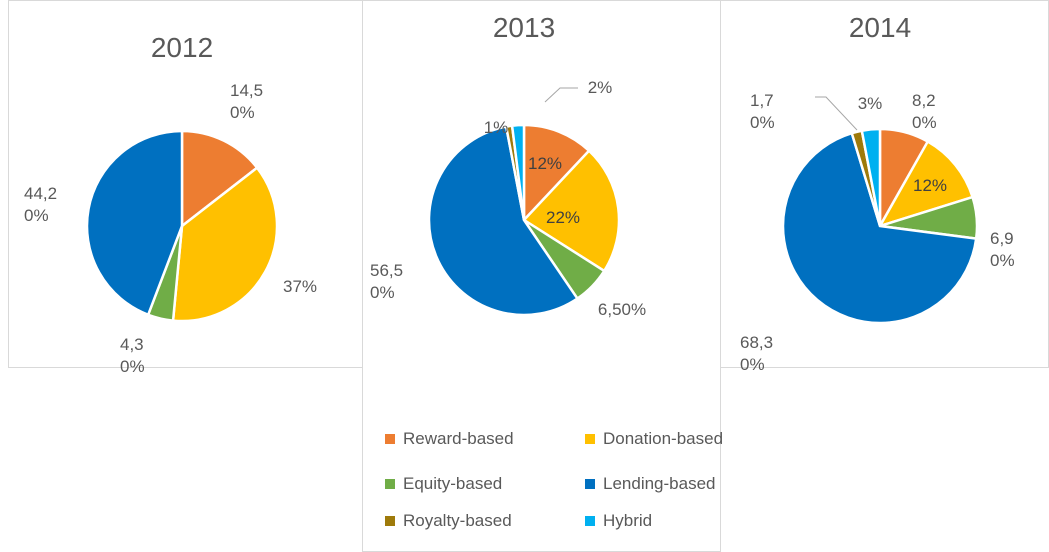  Describe the element at coordinates (924, 111) in the screenshot. I see `data-label: 8,20%` at that location.